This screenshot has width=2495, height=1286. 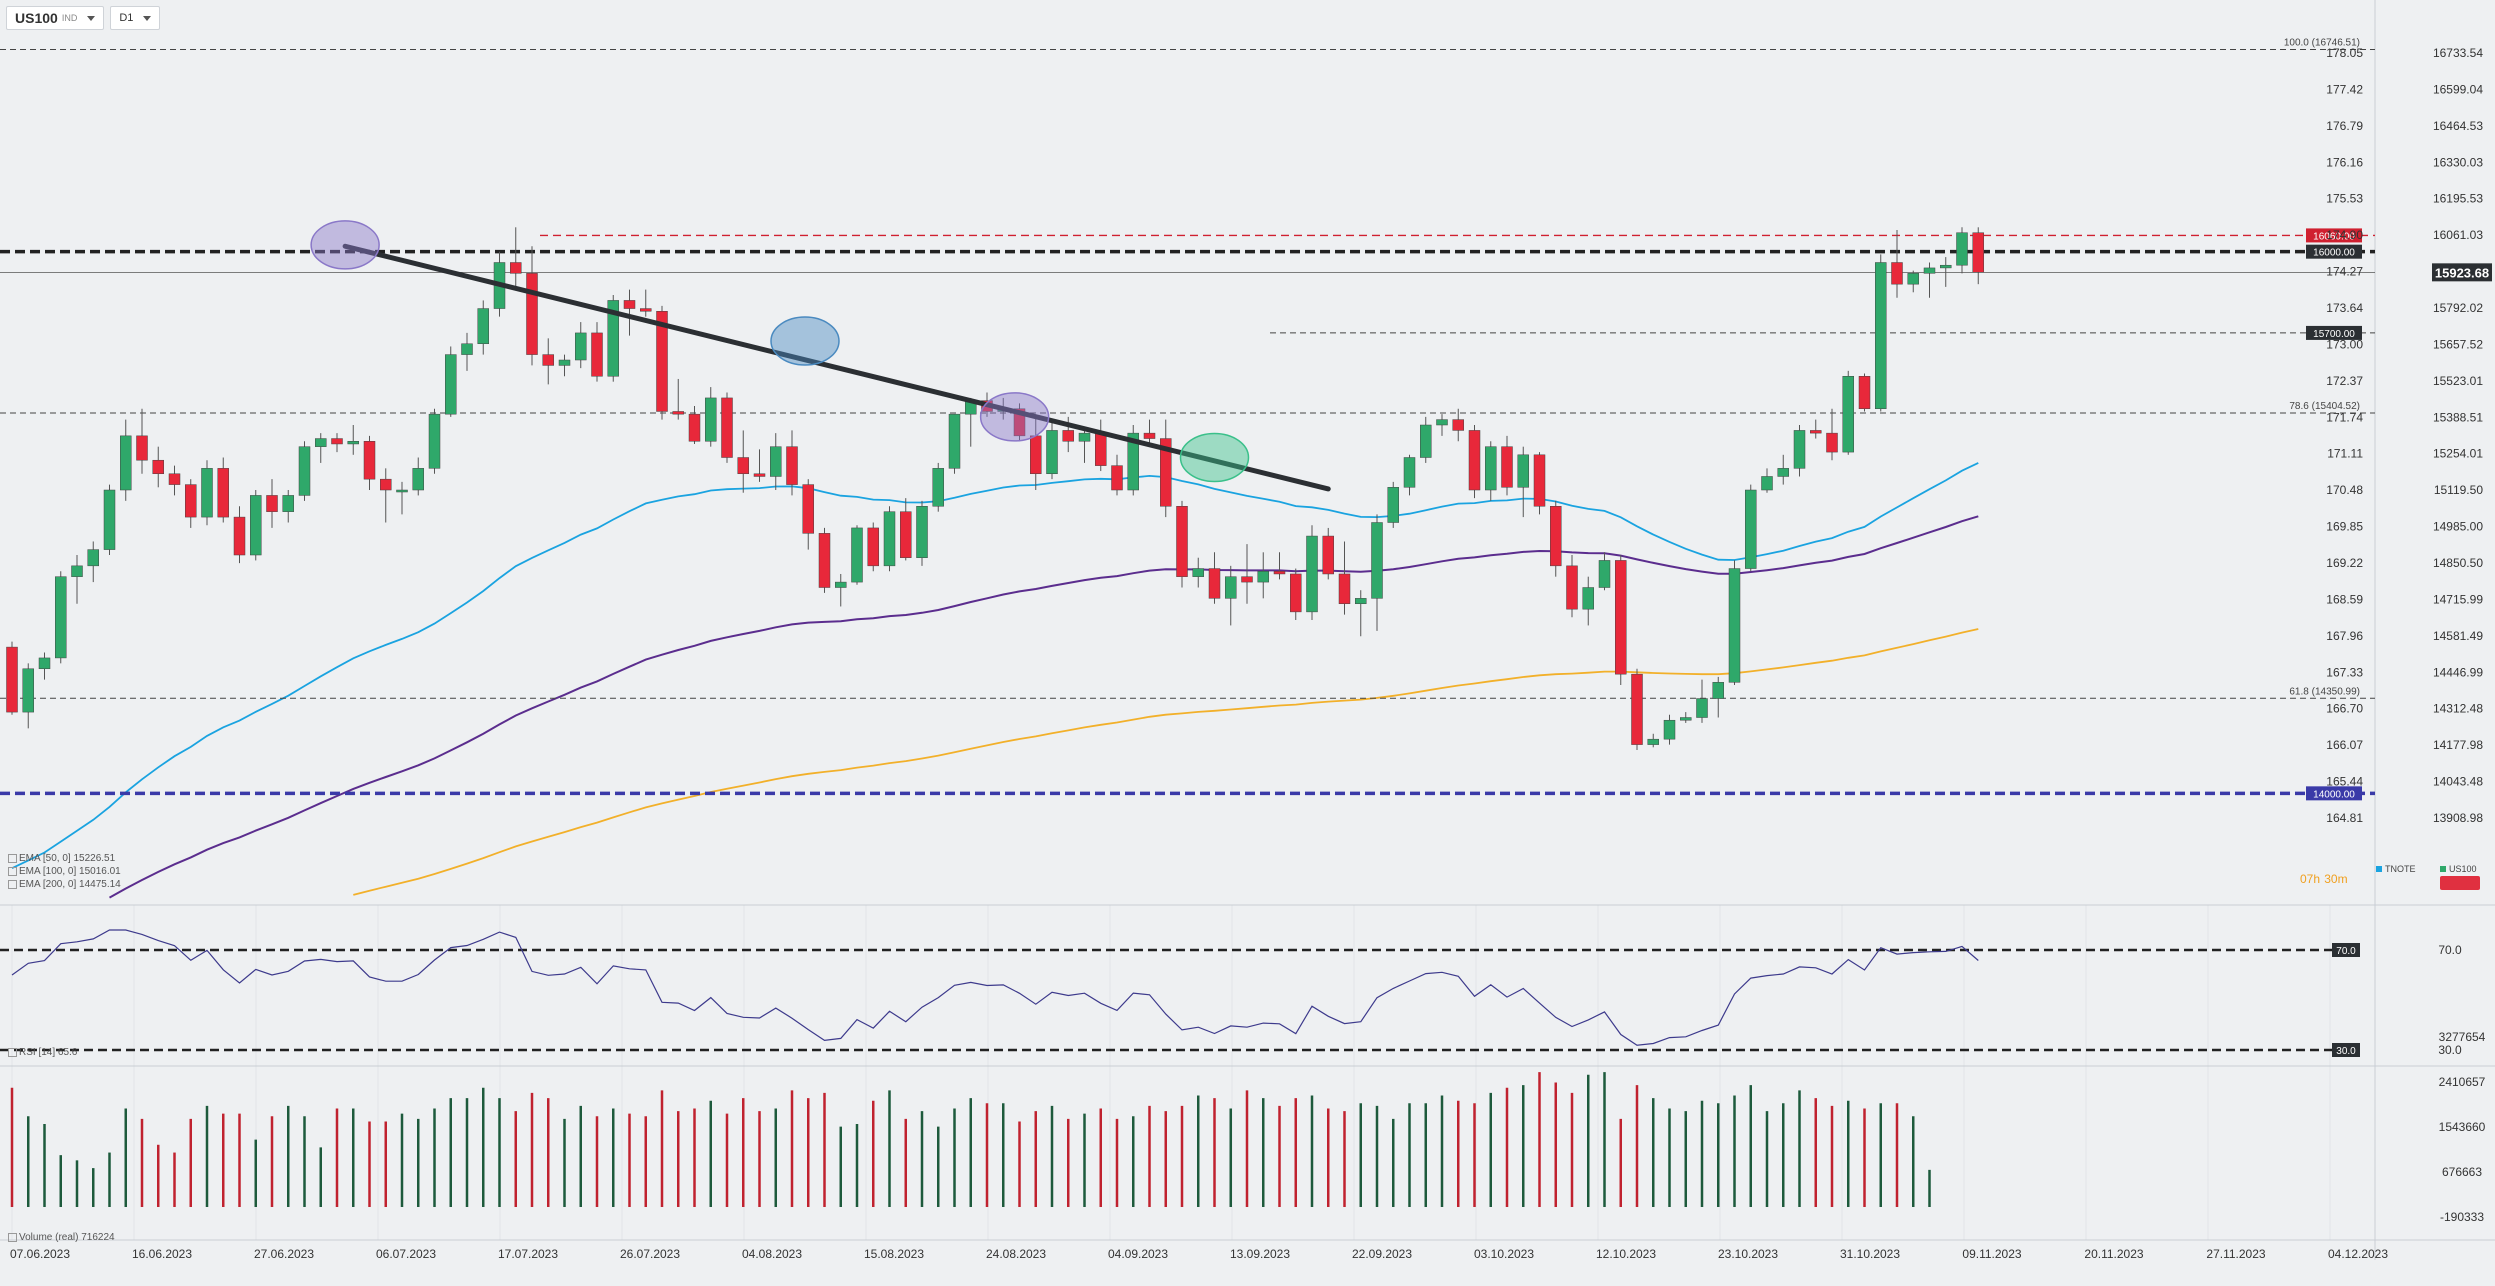 I want to click on secondary-tick-label: 166.70, so click(x=2344, y=709).